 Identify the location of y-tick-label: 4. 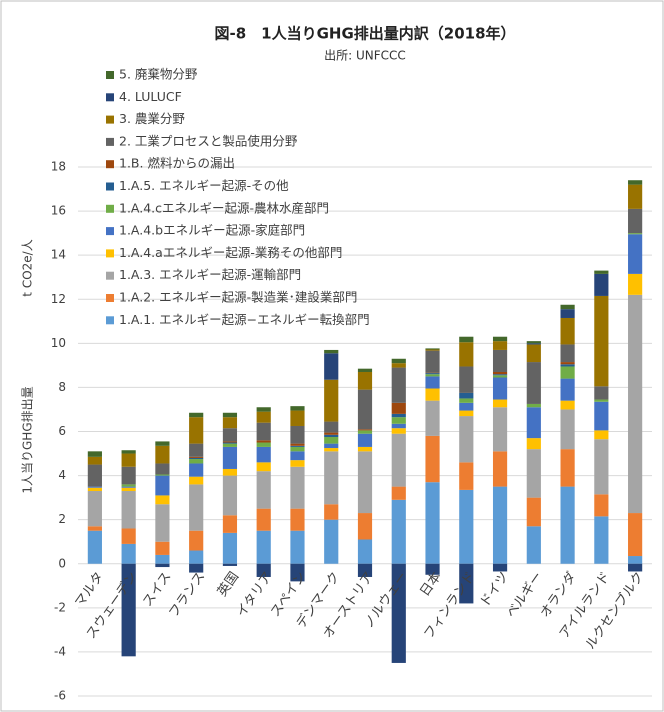
(62, 475).